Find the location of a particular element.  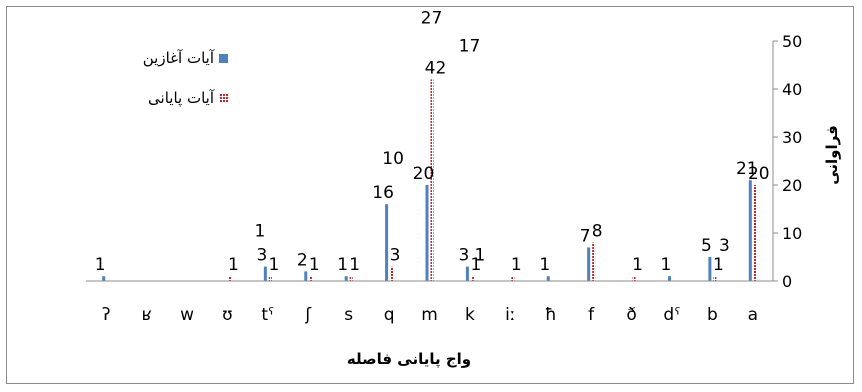

value-label-initial: 20 is located at coordinates (424, 174).